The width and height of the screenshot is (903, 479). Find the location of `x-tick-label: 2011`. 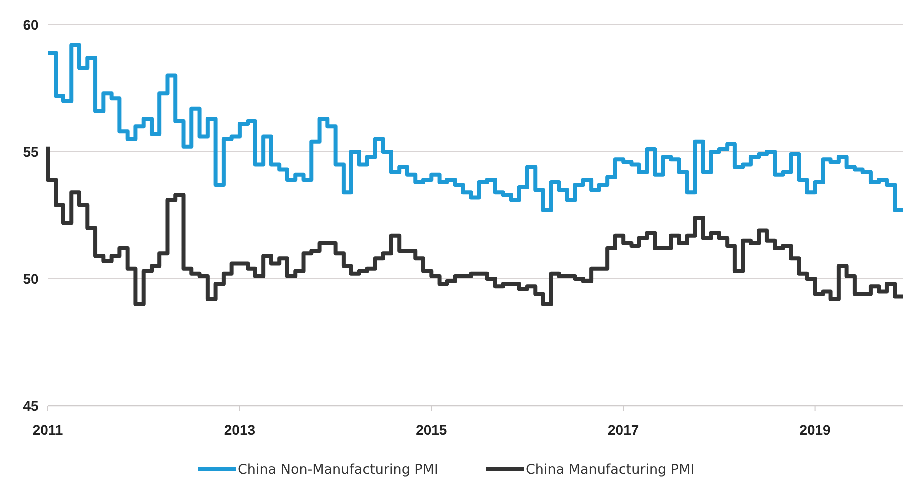

x-tick-label: 2011 is located at coordinates (48, 430).